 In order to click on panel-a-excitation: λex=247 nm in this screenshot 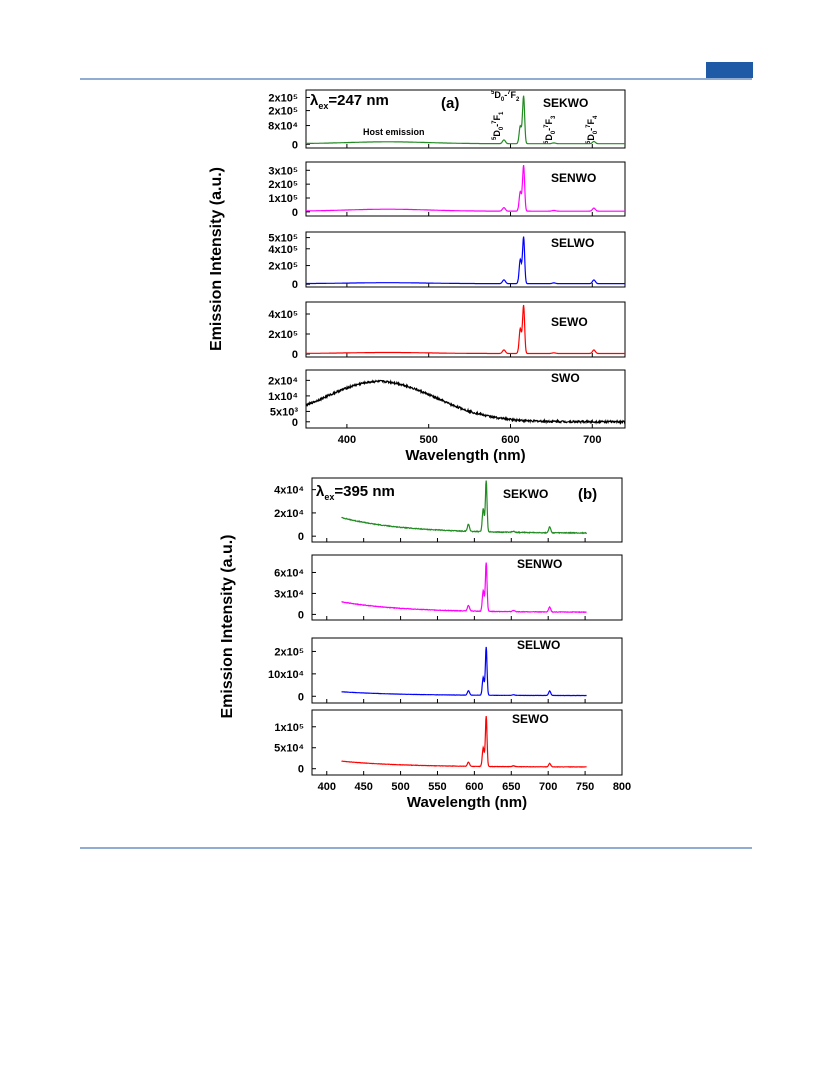, I will do `click(349, 101)`.